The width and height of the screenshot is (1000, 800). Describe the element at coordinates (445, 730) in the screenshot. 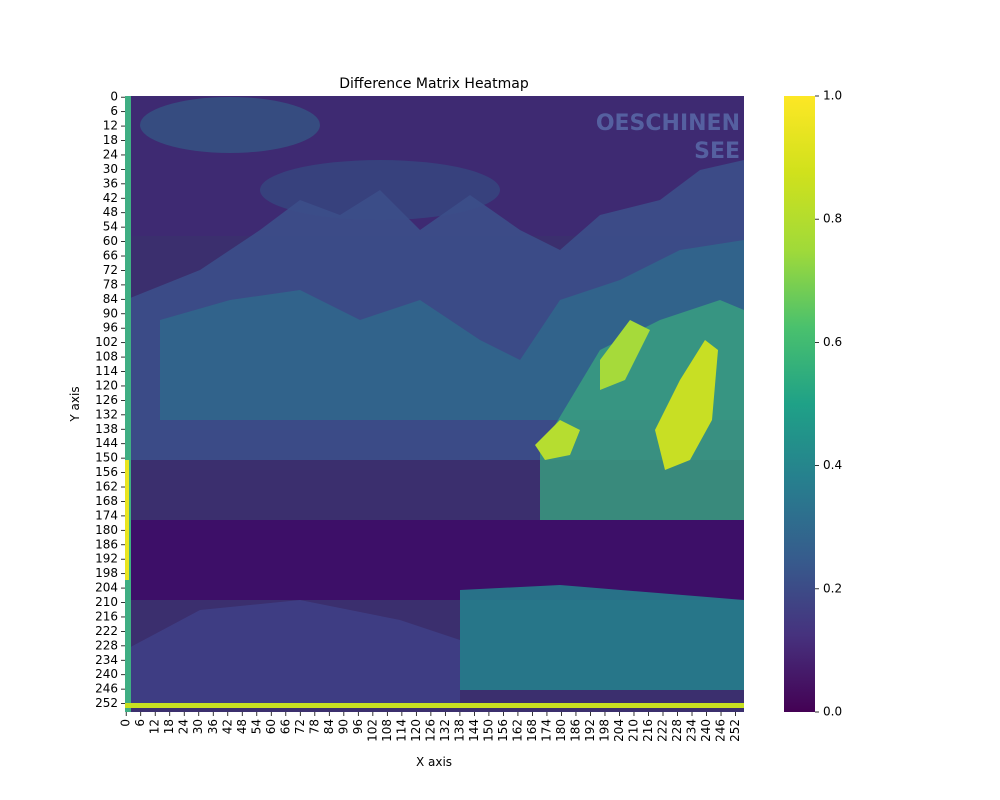

I see `x-tick-label: 132` at that location.